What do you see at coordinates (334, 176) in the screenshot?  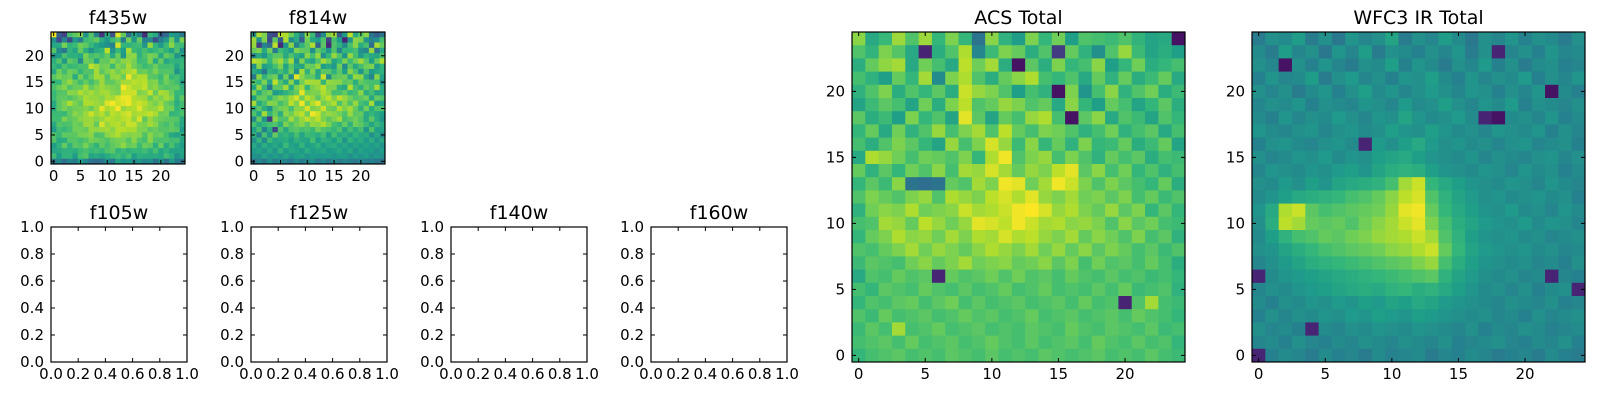 I see `x-tick-label: 15` at bounding box center [334, 176].